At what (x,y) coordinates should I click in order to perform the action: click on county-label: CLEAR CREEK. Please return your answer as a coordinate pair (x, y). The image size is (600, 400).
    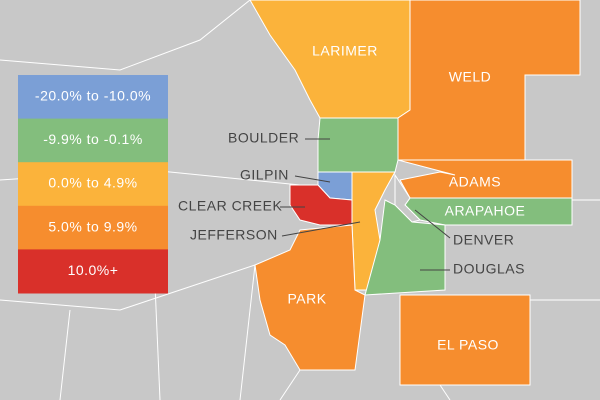
    Looking at the image, I should click on (230, 206).